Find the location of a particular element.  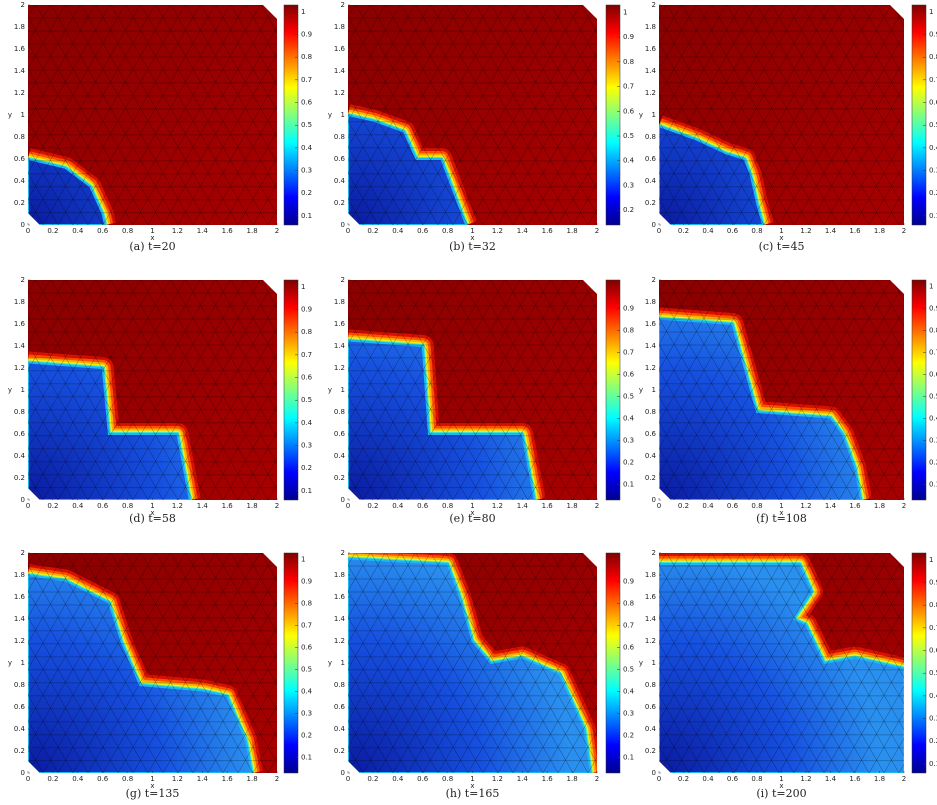

caption: (g) t=135 is located at coordinates (153, 793).